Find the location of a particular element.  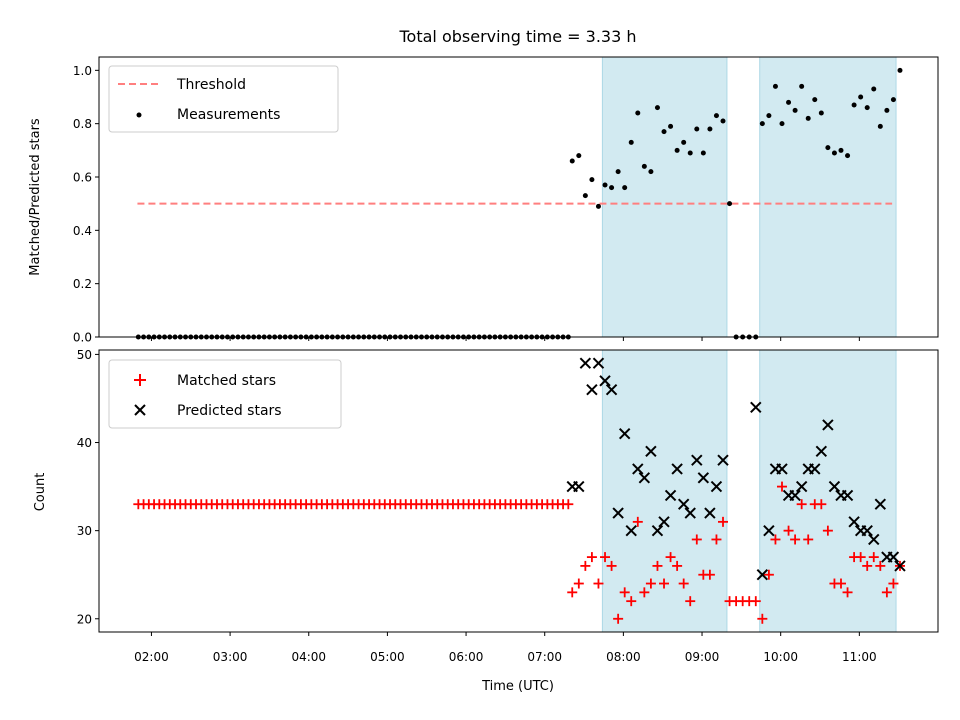

legend-matched-label: Matched stars is located at coordinates (226, 381).